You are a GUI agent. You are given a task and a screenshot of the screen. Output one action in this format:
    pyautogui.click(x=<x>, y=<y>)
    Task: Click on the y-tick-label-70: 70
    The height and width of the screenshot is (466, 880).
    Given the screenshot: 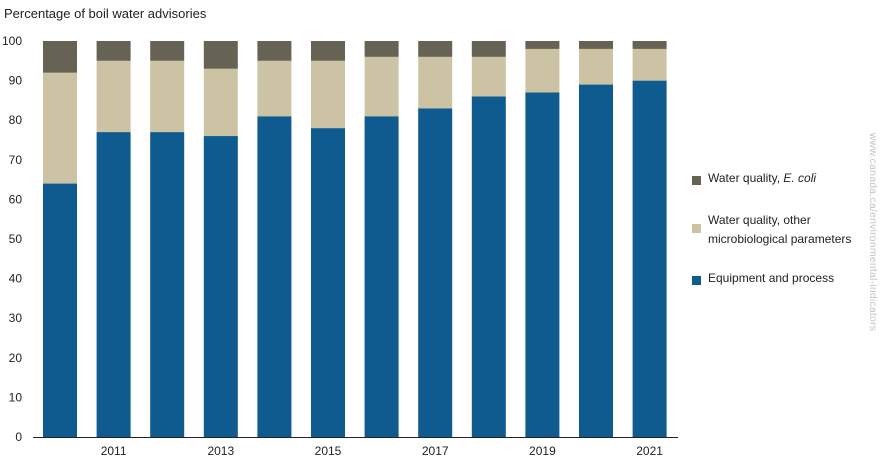 What is the action you would take?
    pyautogui.click(x=16, y=160)
    